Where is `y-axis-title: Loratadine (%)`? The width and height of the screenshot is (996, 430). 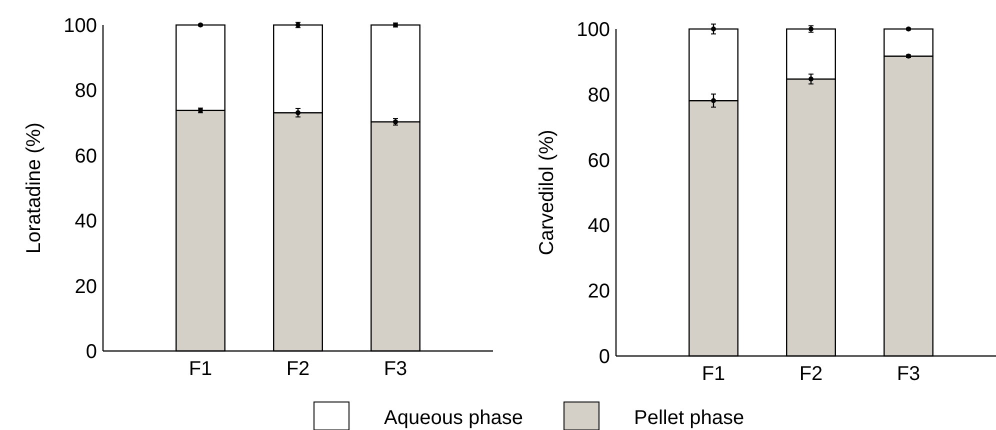
y-axis-title: Loratadine (%) is located at coordinates (34, 188).